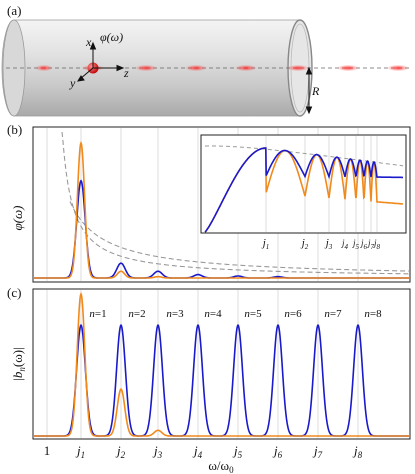 The width and height of the screenshot is (415, 474). What do you see at coordinates (321, 244) in the screenshot?
I see `inset-tick-labels: j1 j2 j3 j4 j5 j6 j7 j8` at bounding box center [321, 244].